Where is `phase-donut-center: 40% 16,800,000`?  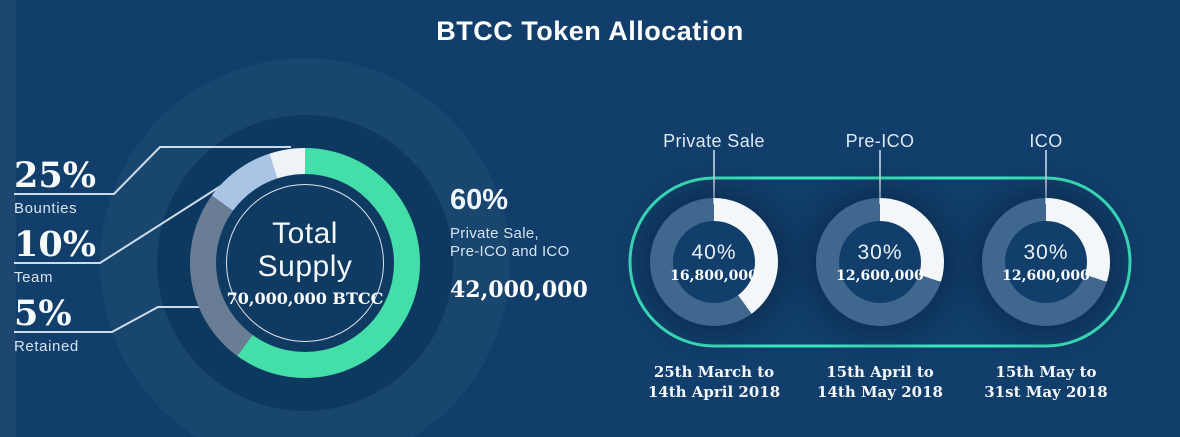
phase-donut-center: 40% 16,800,000 is located at coordinates (714, 262).